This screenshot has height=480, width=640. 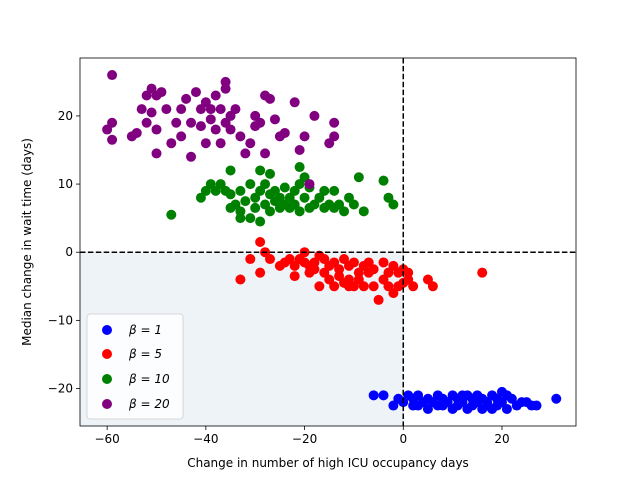 I want to click on x-tick-label: 0, so click(x=403, y=439).